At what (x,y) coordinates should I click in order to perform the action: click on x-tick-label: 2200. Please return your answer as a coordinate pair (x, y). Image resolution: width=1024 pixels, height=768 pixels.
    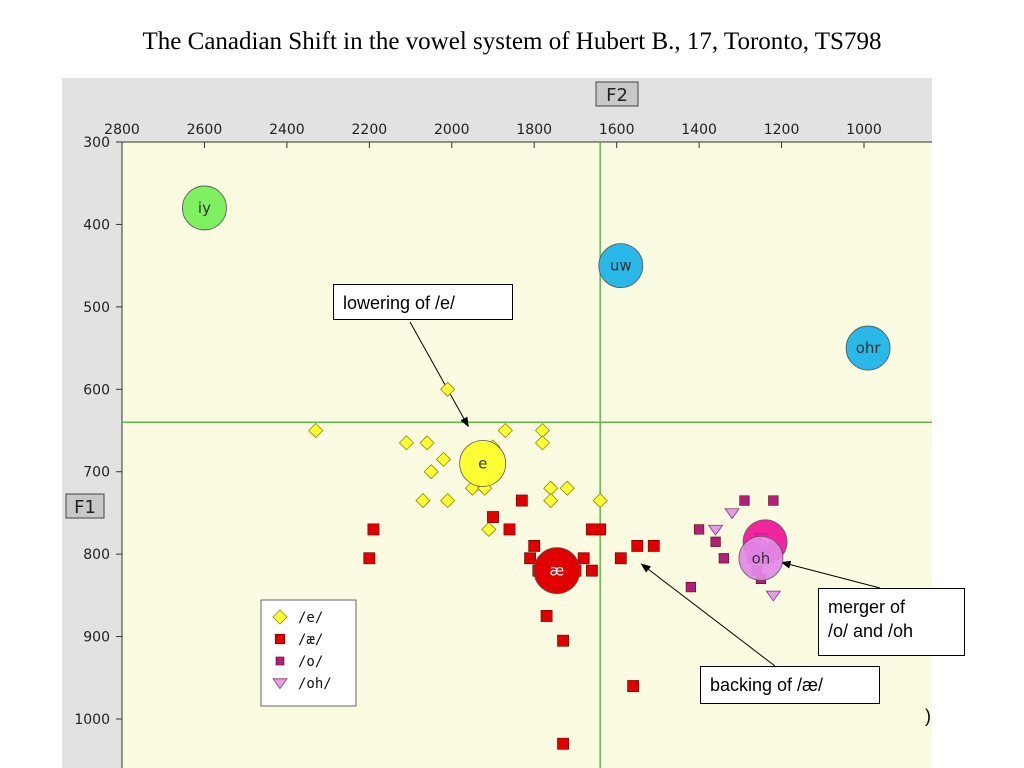
    Looking at the image, I should click on (370, 130).